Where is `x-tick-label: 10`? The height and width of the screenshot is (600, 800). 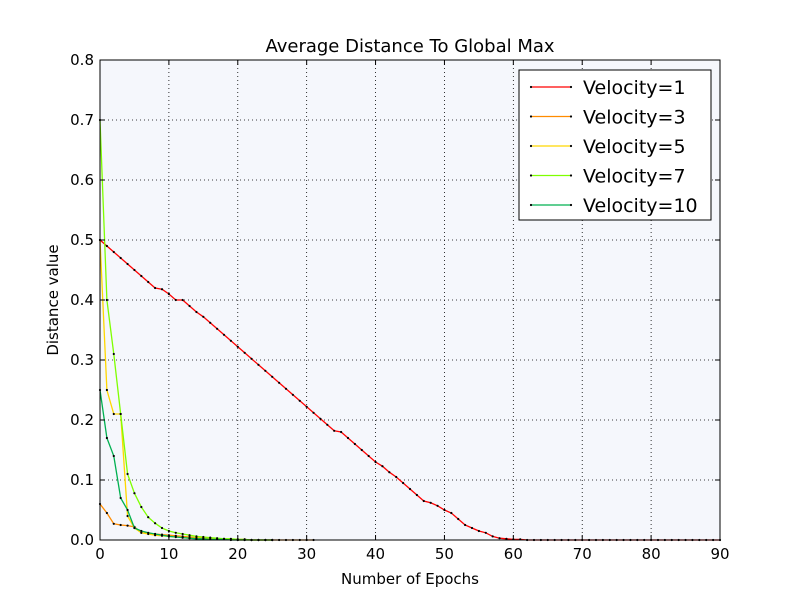
x-tick-label: 10 is located at coordinates (168, 554).